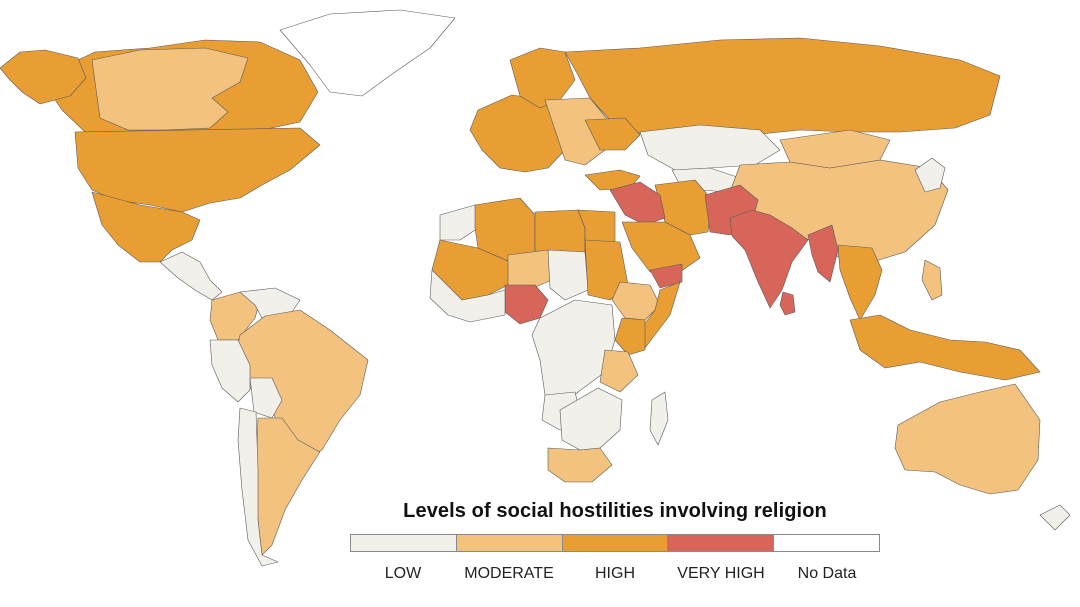 This screenshot has height=607, width=1080. What do you see at coordinates (146, 227) in the screenshot?
I see `region-mexico` at bounding box center [146, 227].